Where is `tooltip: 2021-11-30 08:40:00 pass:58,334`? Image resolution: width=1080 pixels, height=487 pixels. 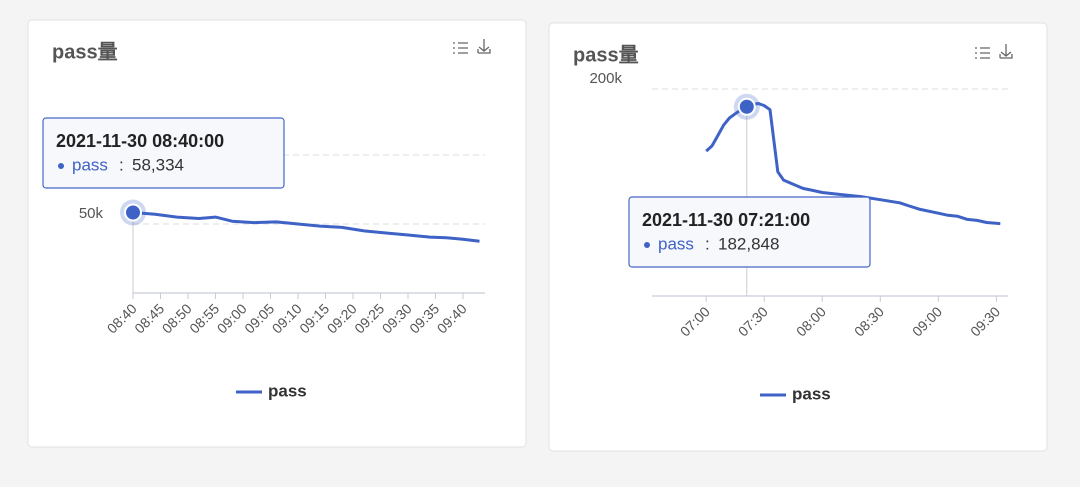
tooltip: 2021-11-30 08:40:00 pass:58,334 is located at coordinates (163, 153).